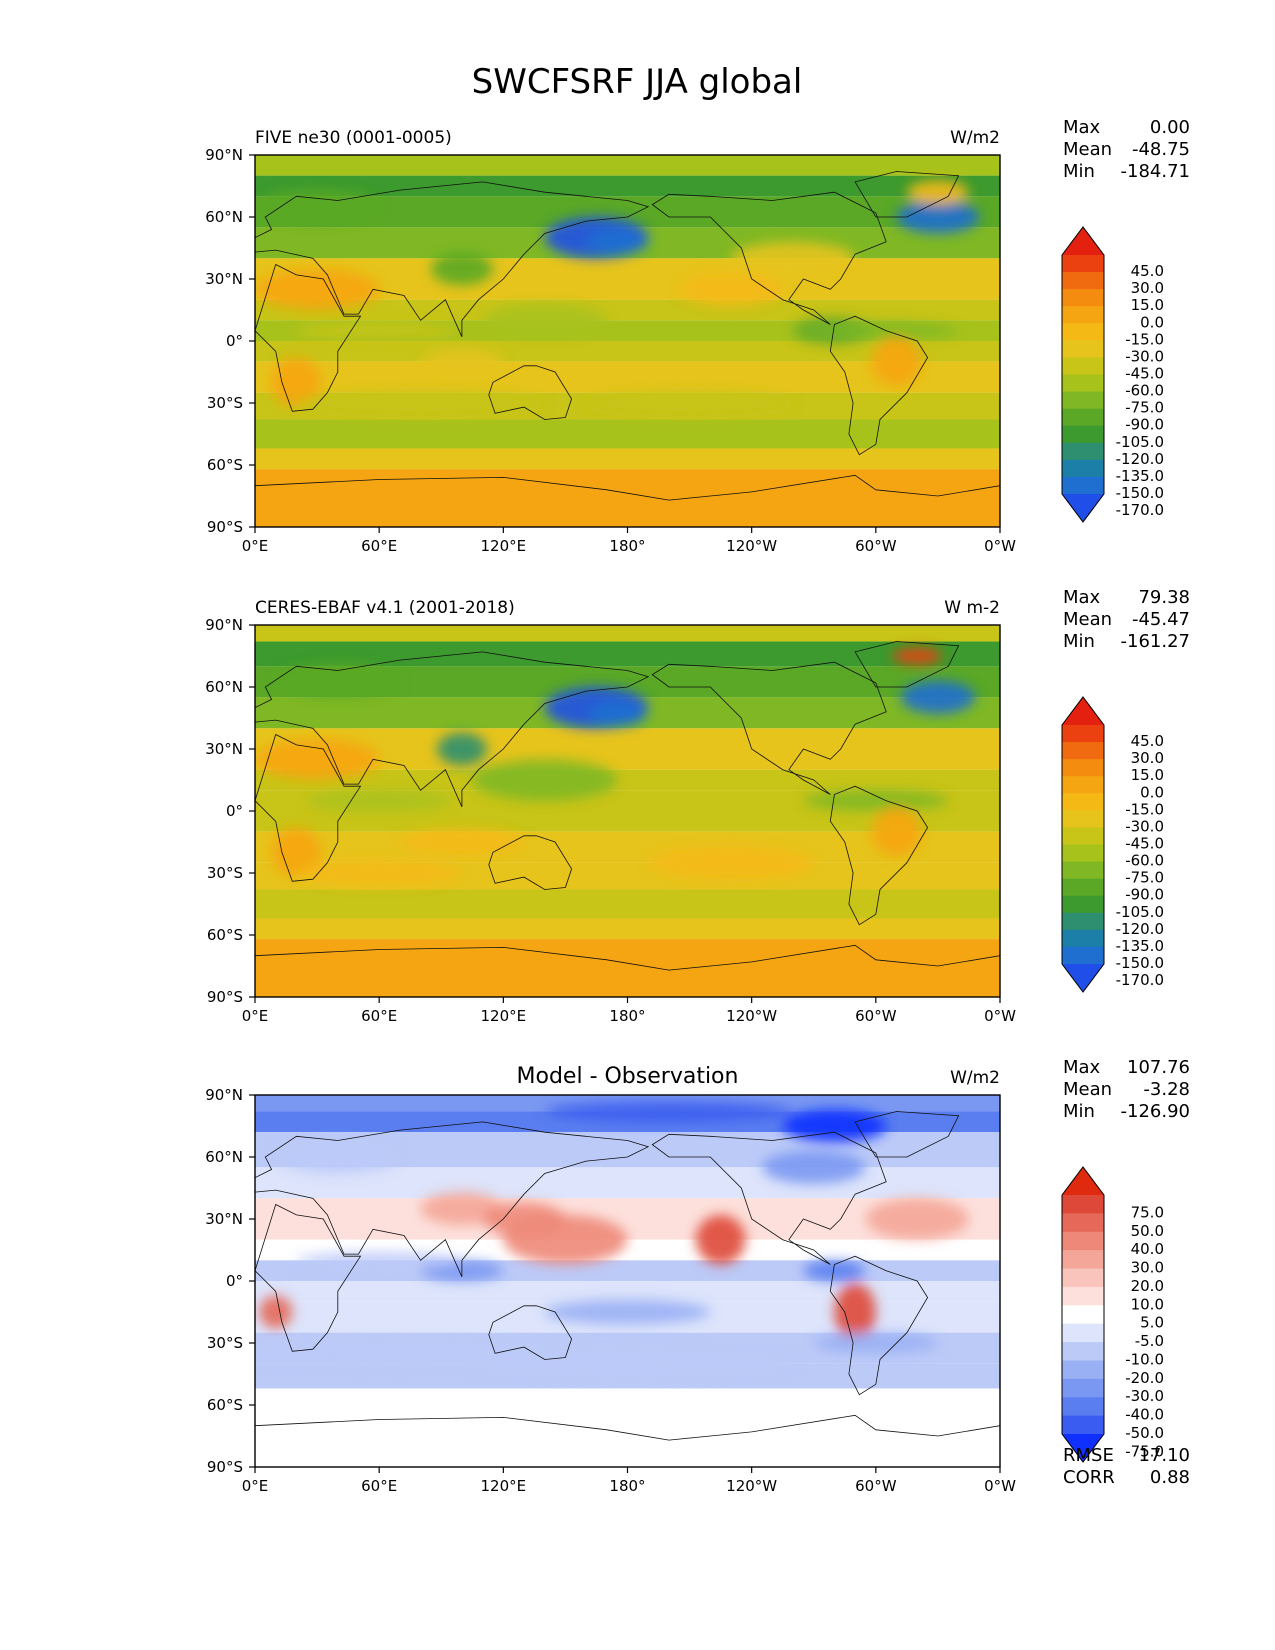 Image resolution: width=1275 pixels, height=1650 pixels. Describe the element at coordinates (972, 608) in the screenshot. I see `panel-units: W m-2` at that location.